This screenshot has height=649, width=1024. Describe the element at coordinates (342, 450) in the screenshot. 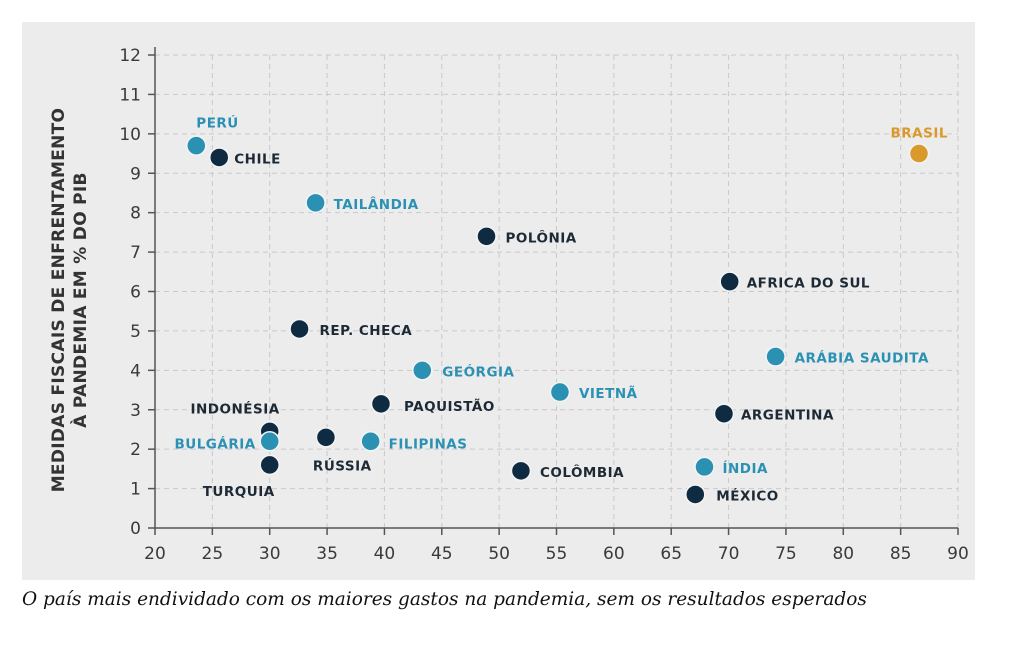

I see `data-point-group: RÚSSIA` at that location.